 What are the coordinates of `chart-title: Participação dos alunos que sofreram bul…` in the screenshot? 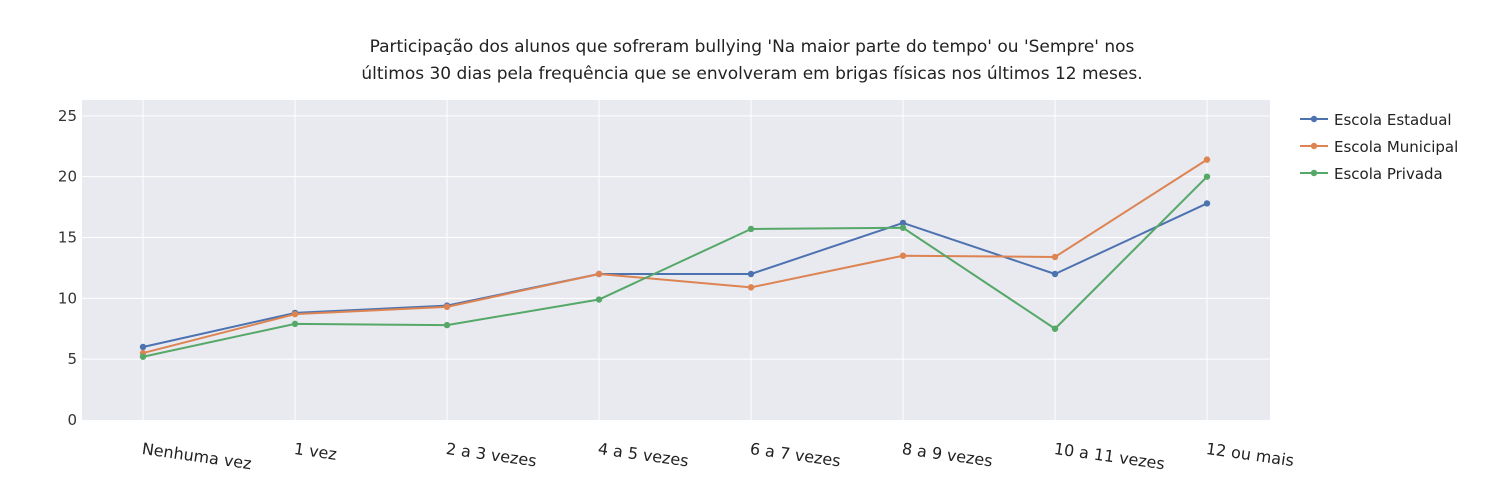 It's located at (751, 60).